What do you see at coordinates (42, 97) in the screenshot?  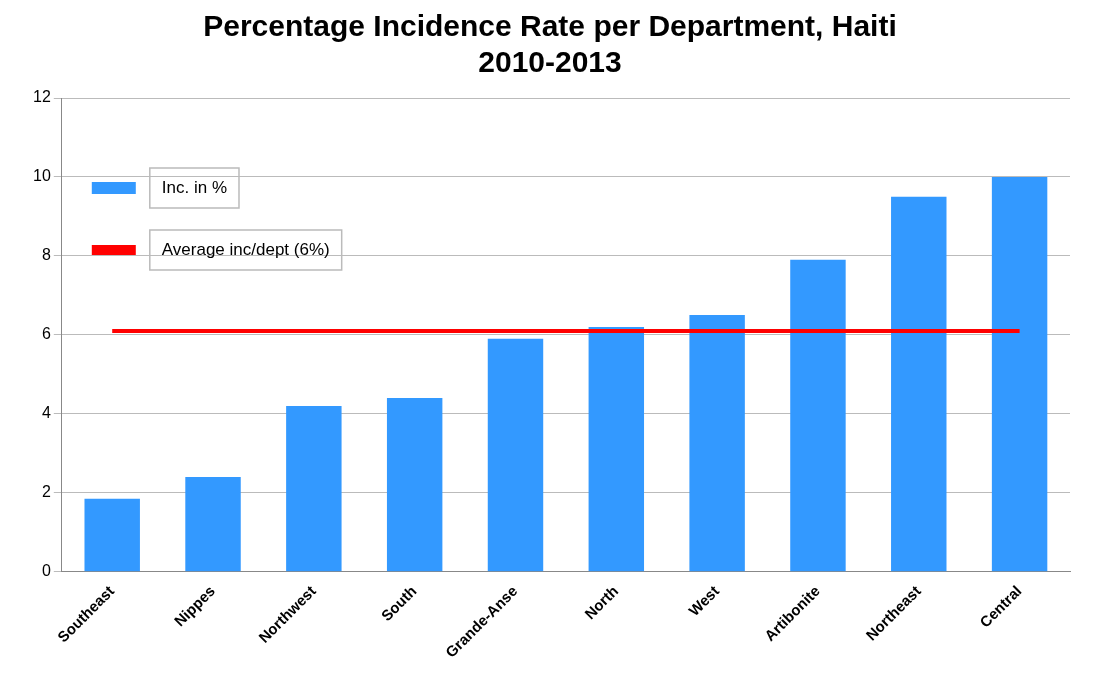 I see `y-tick-label: 12` at bounding box center [42, 97].